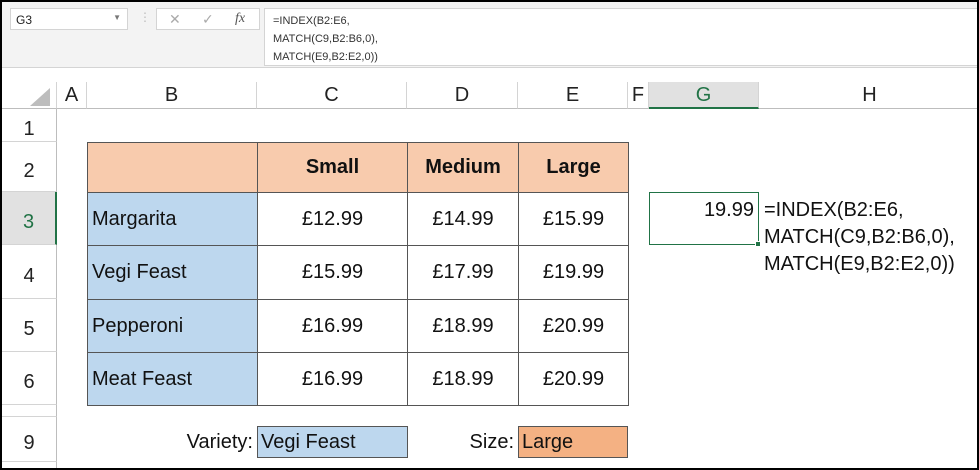 The image size is (979, 470). Describe the element at coordinates (219, 441) in the screenshot. I see `variety-label: Variety:` at that location.